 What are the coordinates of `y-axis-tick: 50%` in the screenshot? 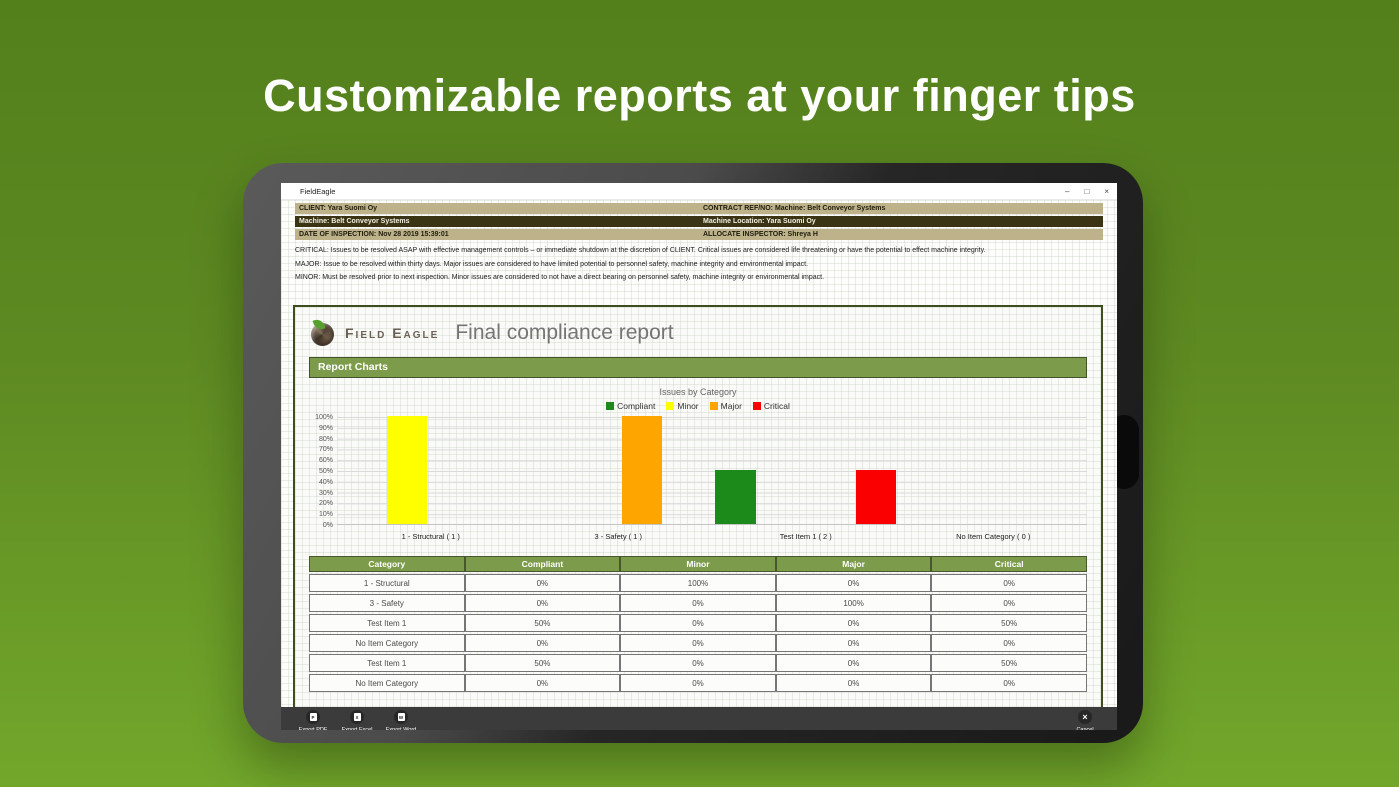 It's located at (325, 471).